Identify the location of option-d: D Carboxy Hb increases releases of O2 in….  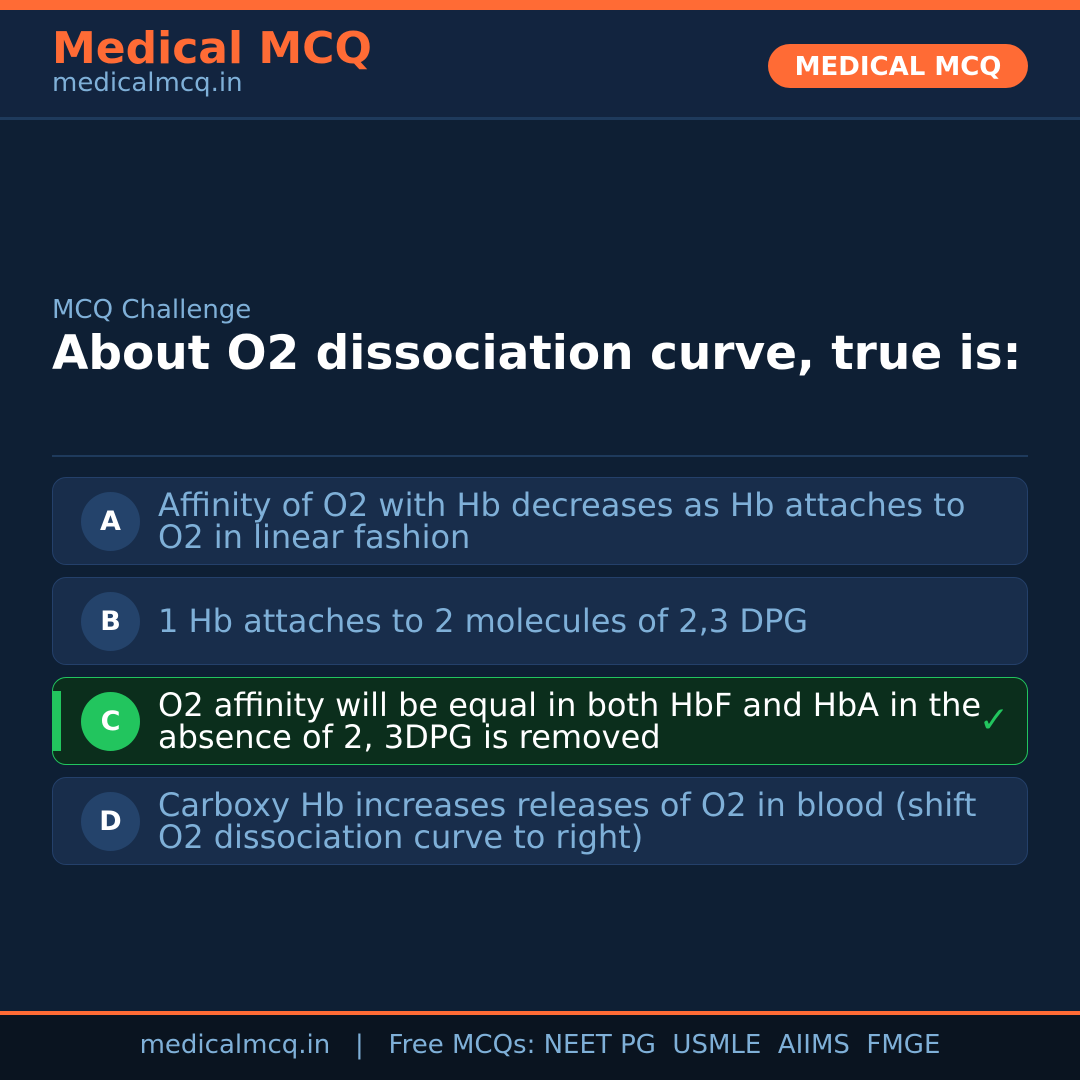
(540, 821).